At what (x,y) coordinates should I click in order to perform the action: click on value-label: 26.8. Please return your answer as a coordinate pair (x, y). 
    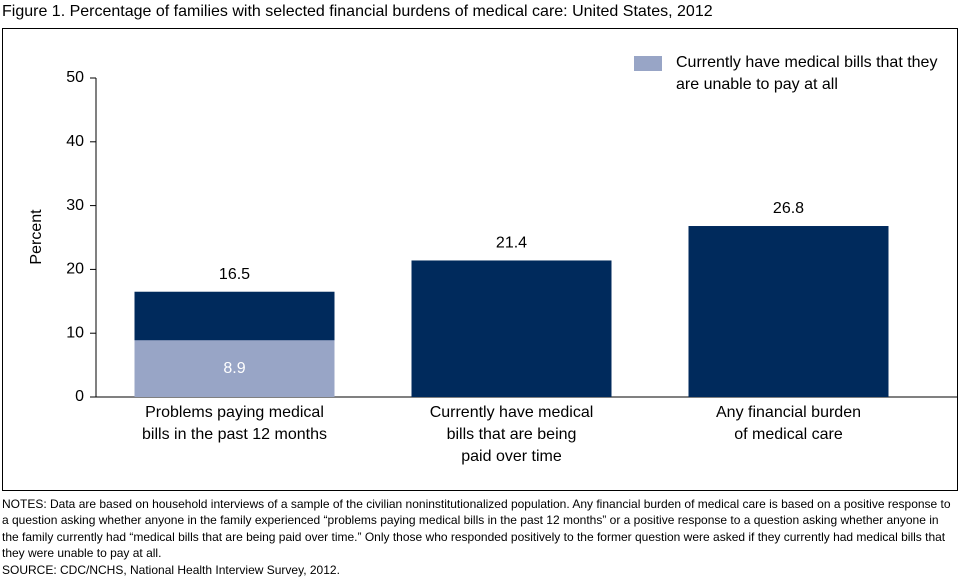
    Looking at the image, I should click on (788, 208).